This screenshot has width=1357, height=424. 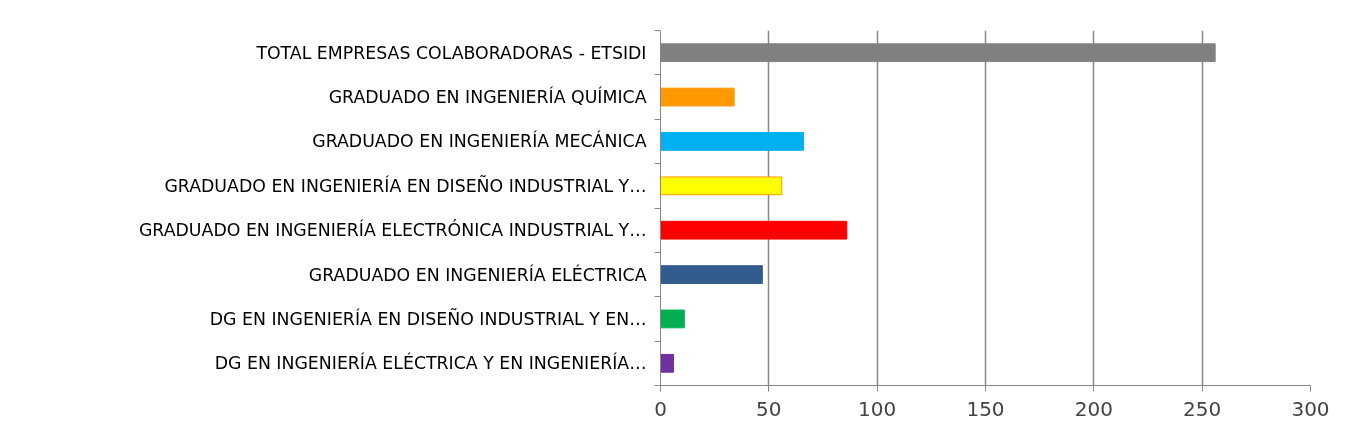 What do you see at coordinates (487, 97) in the screenshot?
I see `y-tick-label: GRADUADO EN INGENIERÍA QUÍMICA` at bounding box center [487, 97].